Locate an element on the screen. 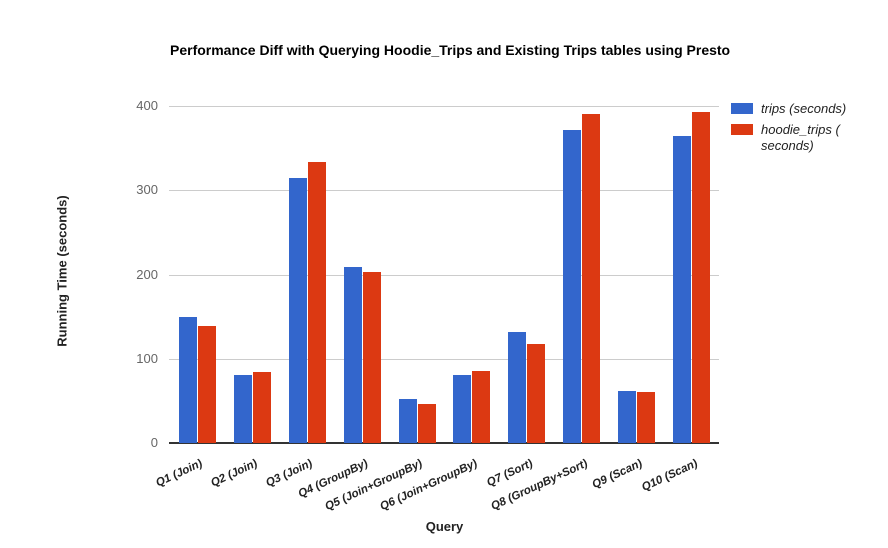  bar-hoodie-trips-q5 is located at coordinates (427, 423).